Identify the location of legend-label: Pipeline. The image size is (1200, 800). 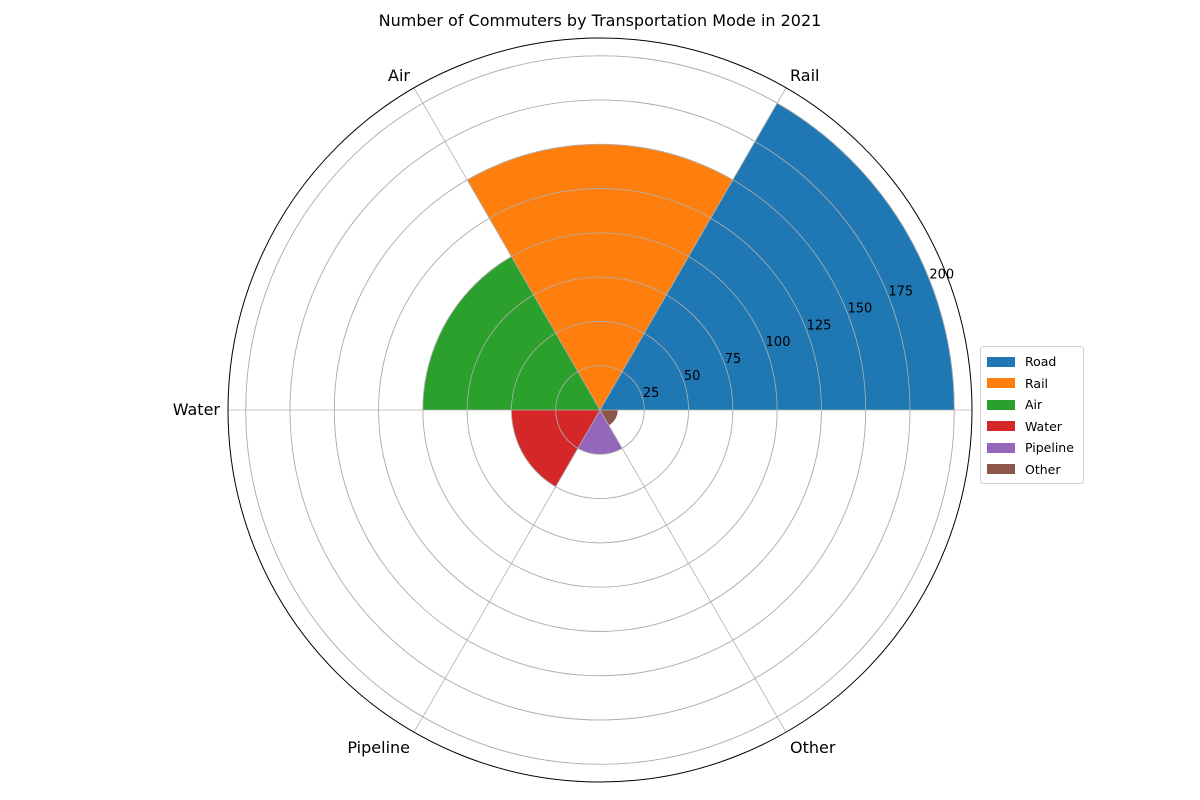
(1049, 448).